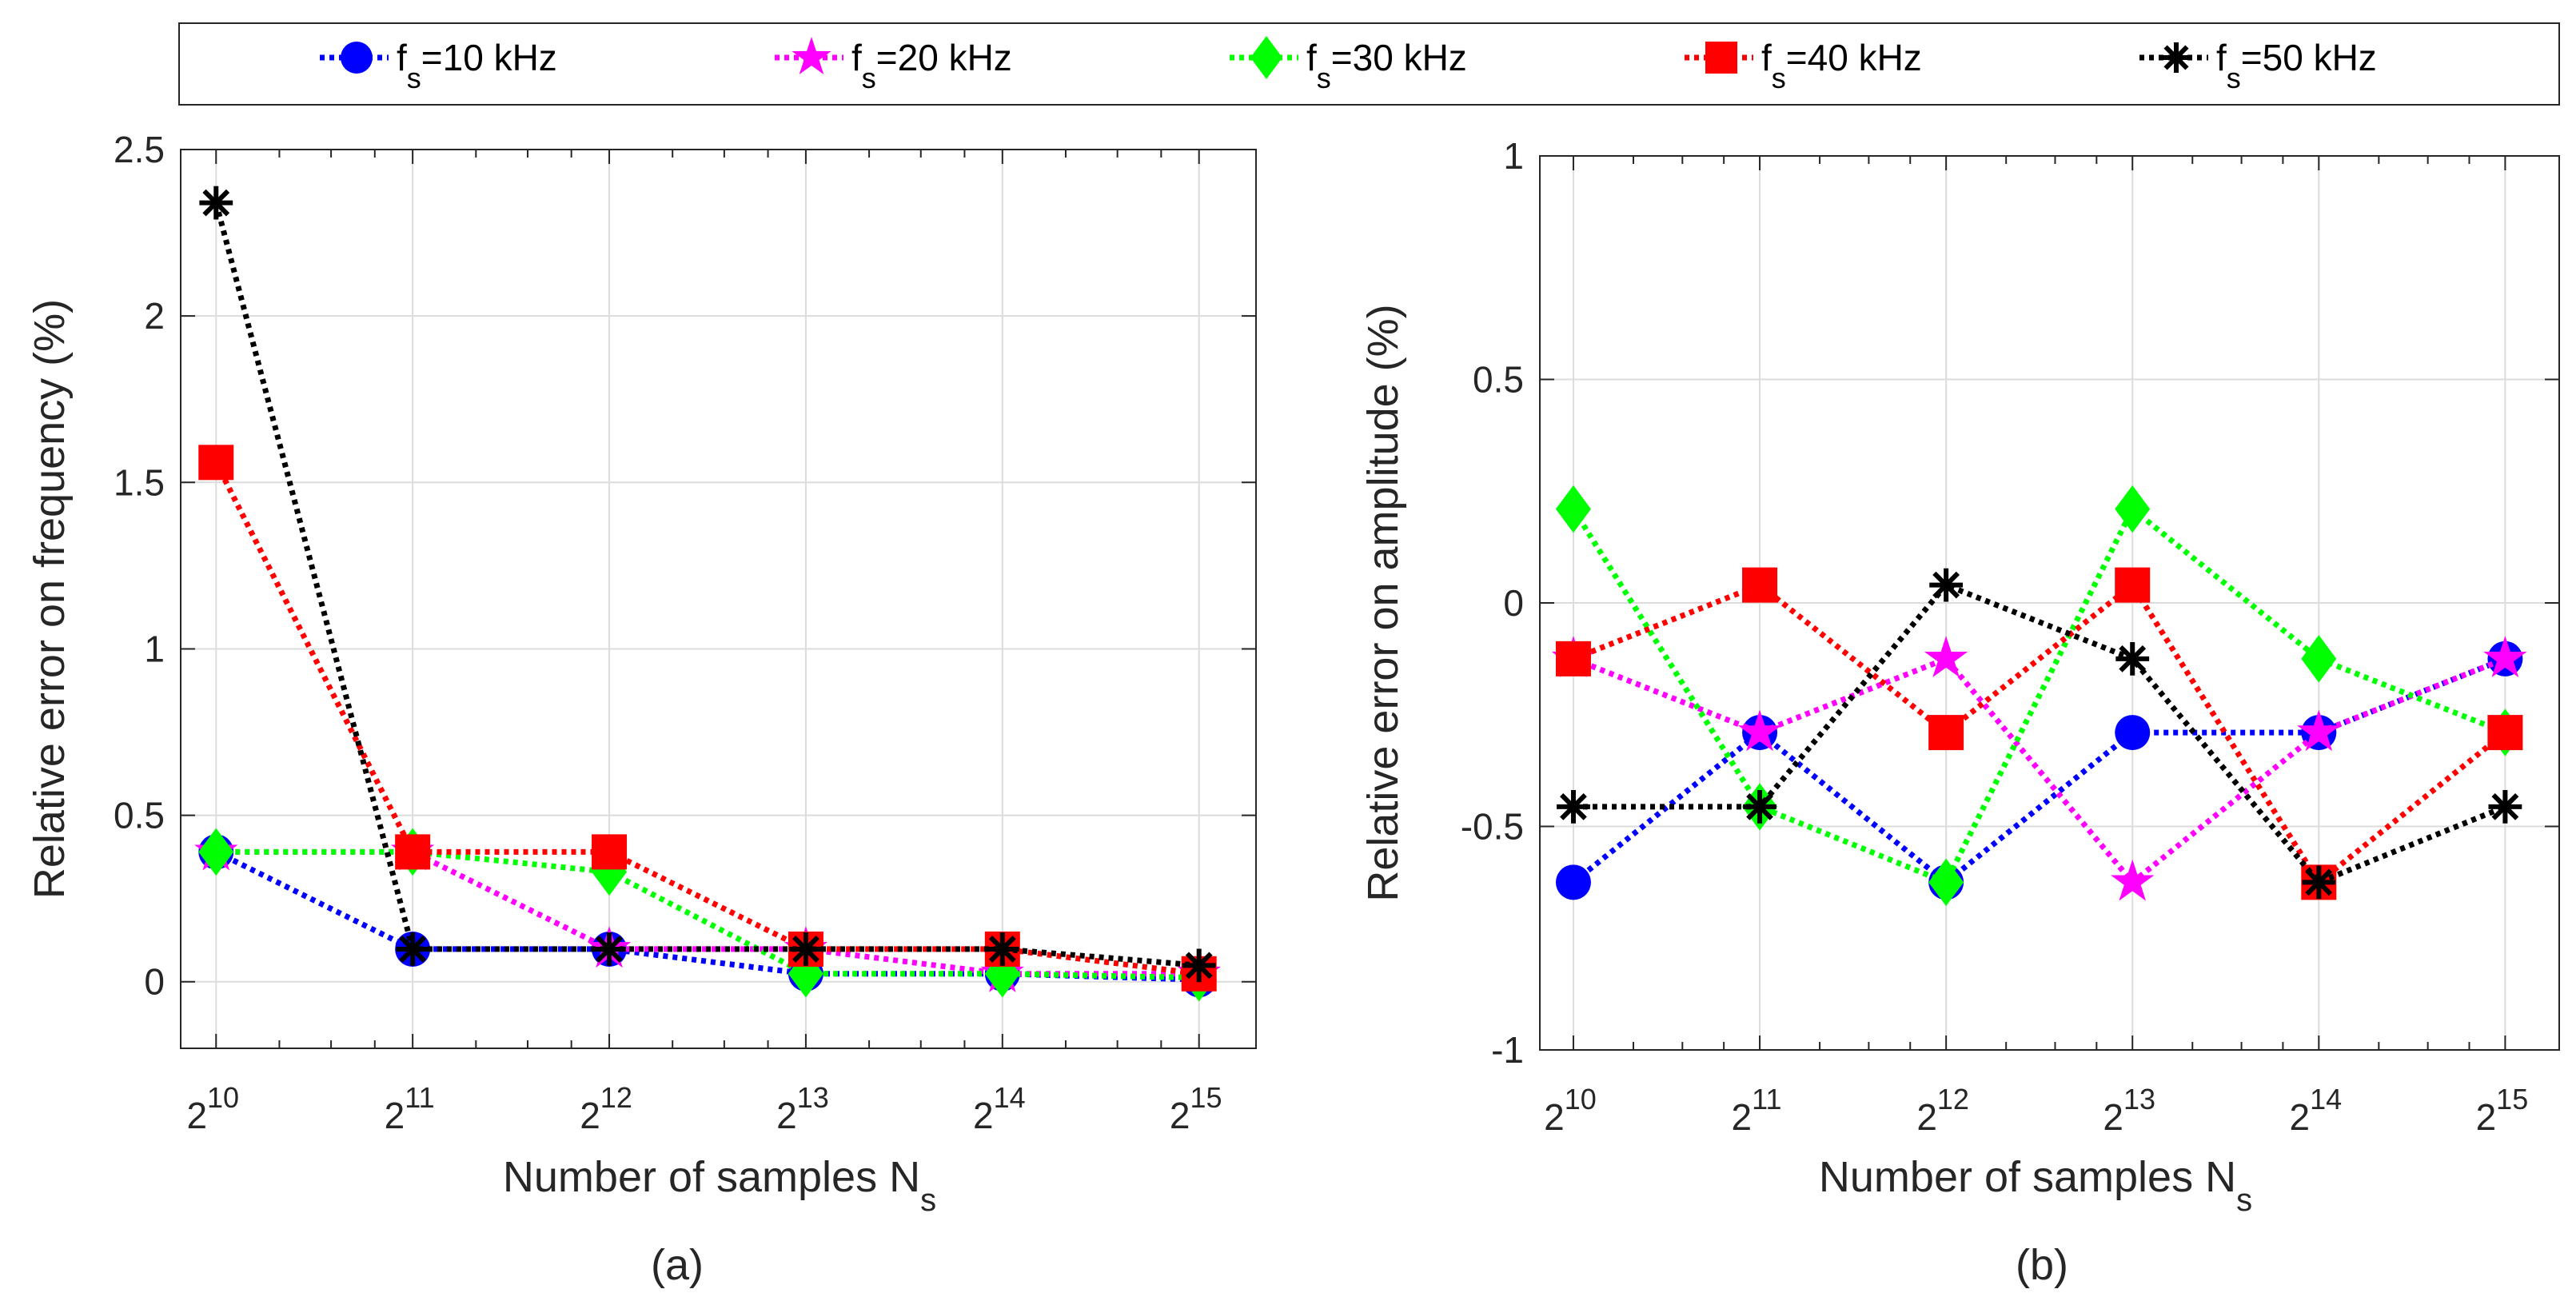  I want to click on x-axis-label: Number of samples Ns, so click(2036, 1185).